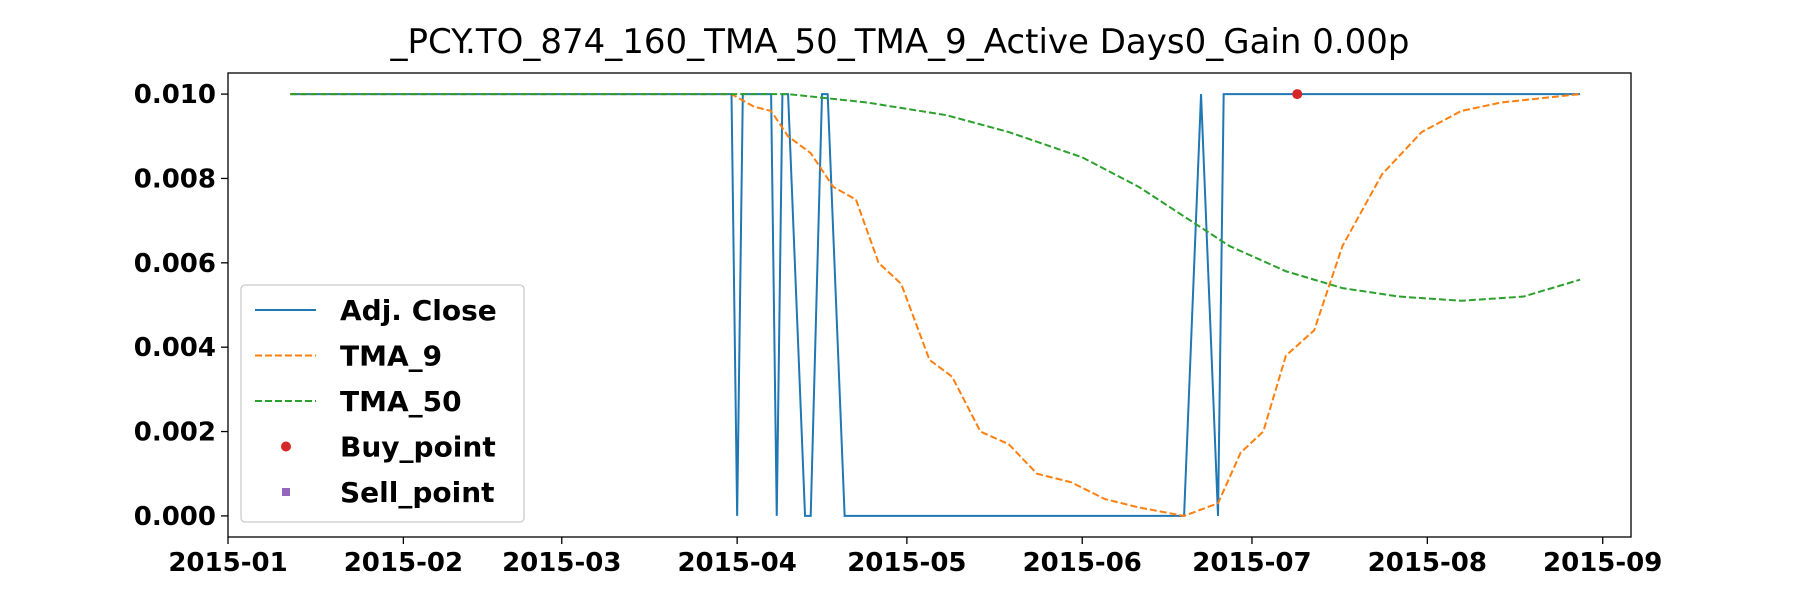 The image size is (1800, 600). Describe the element at coordinates (561, 563) in the screenshot. I see `x-tick-label: 2015-03` at that location.